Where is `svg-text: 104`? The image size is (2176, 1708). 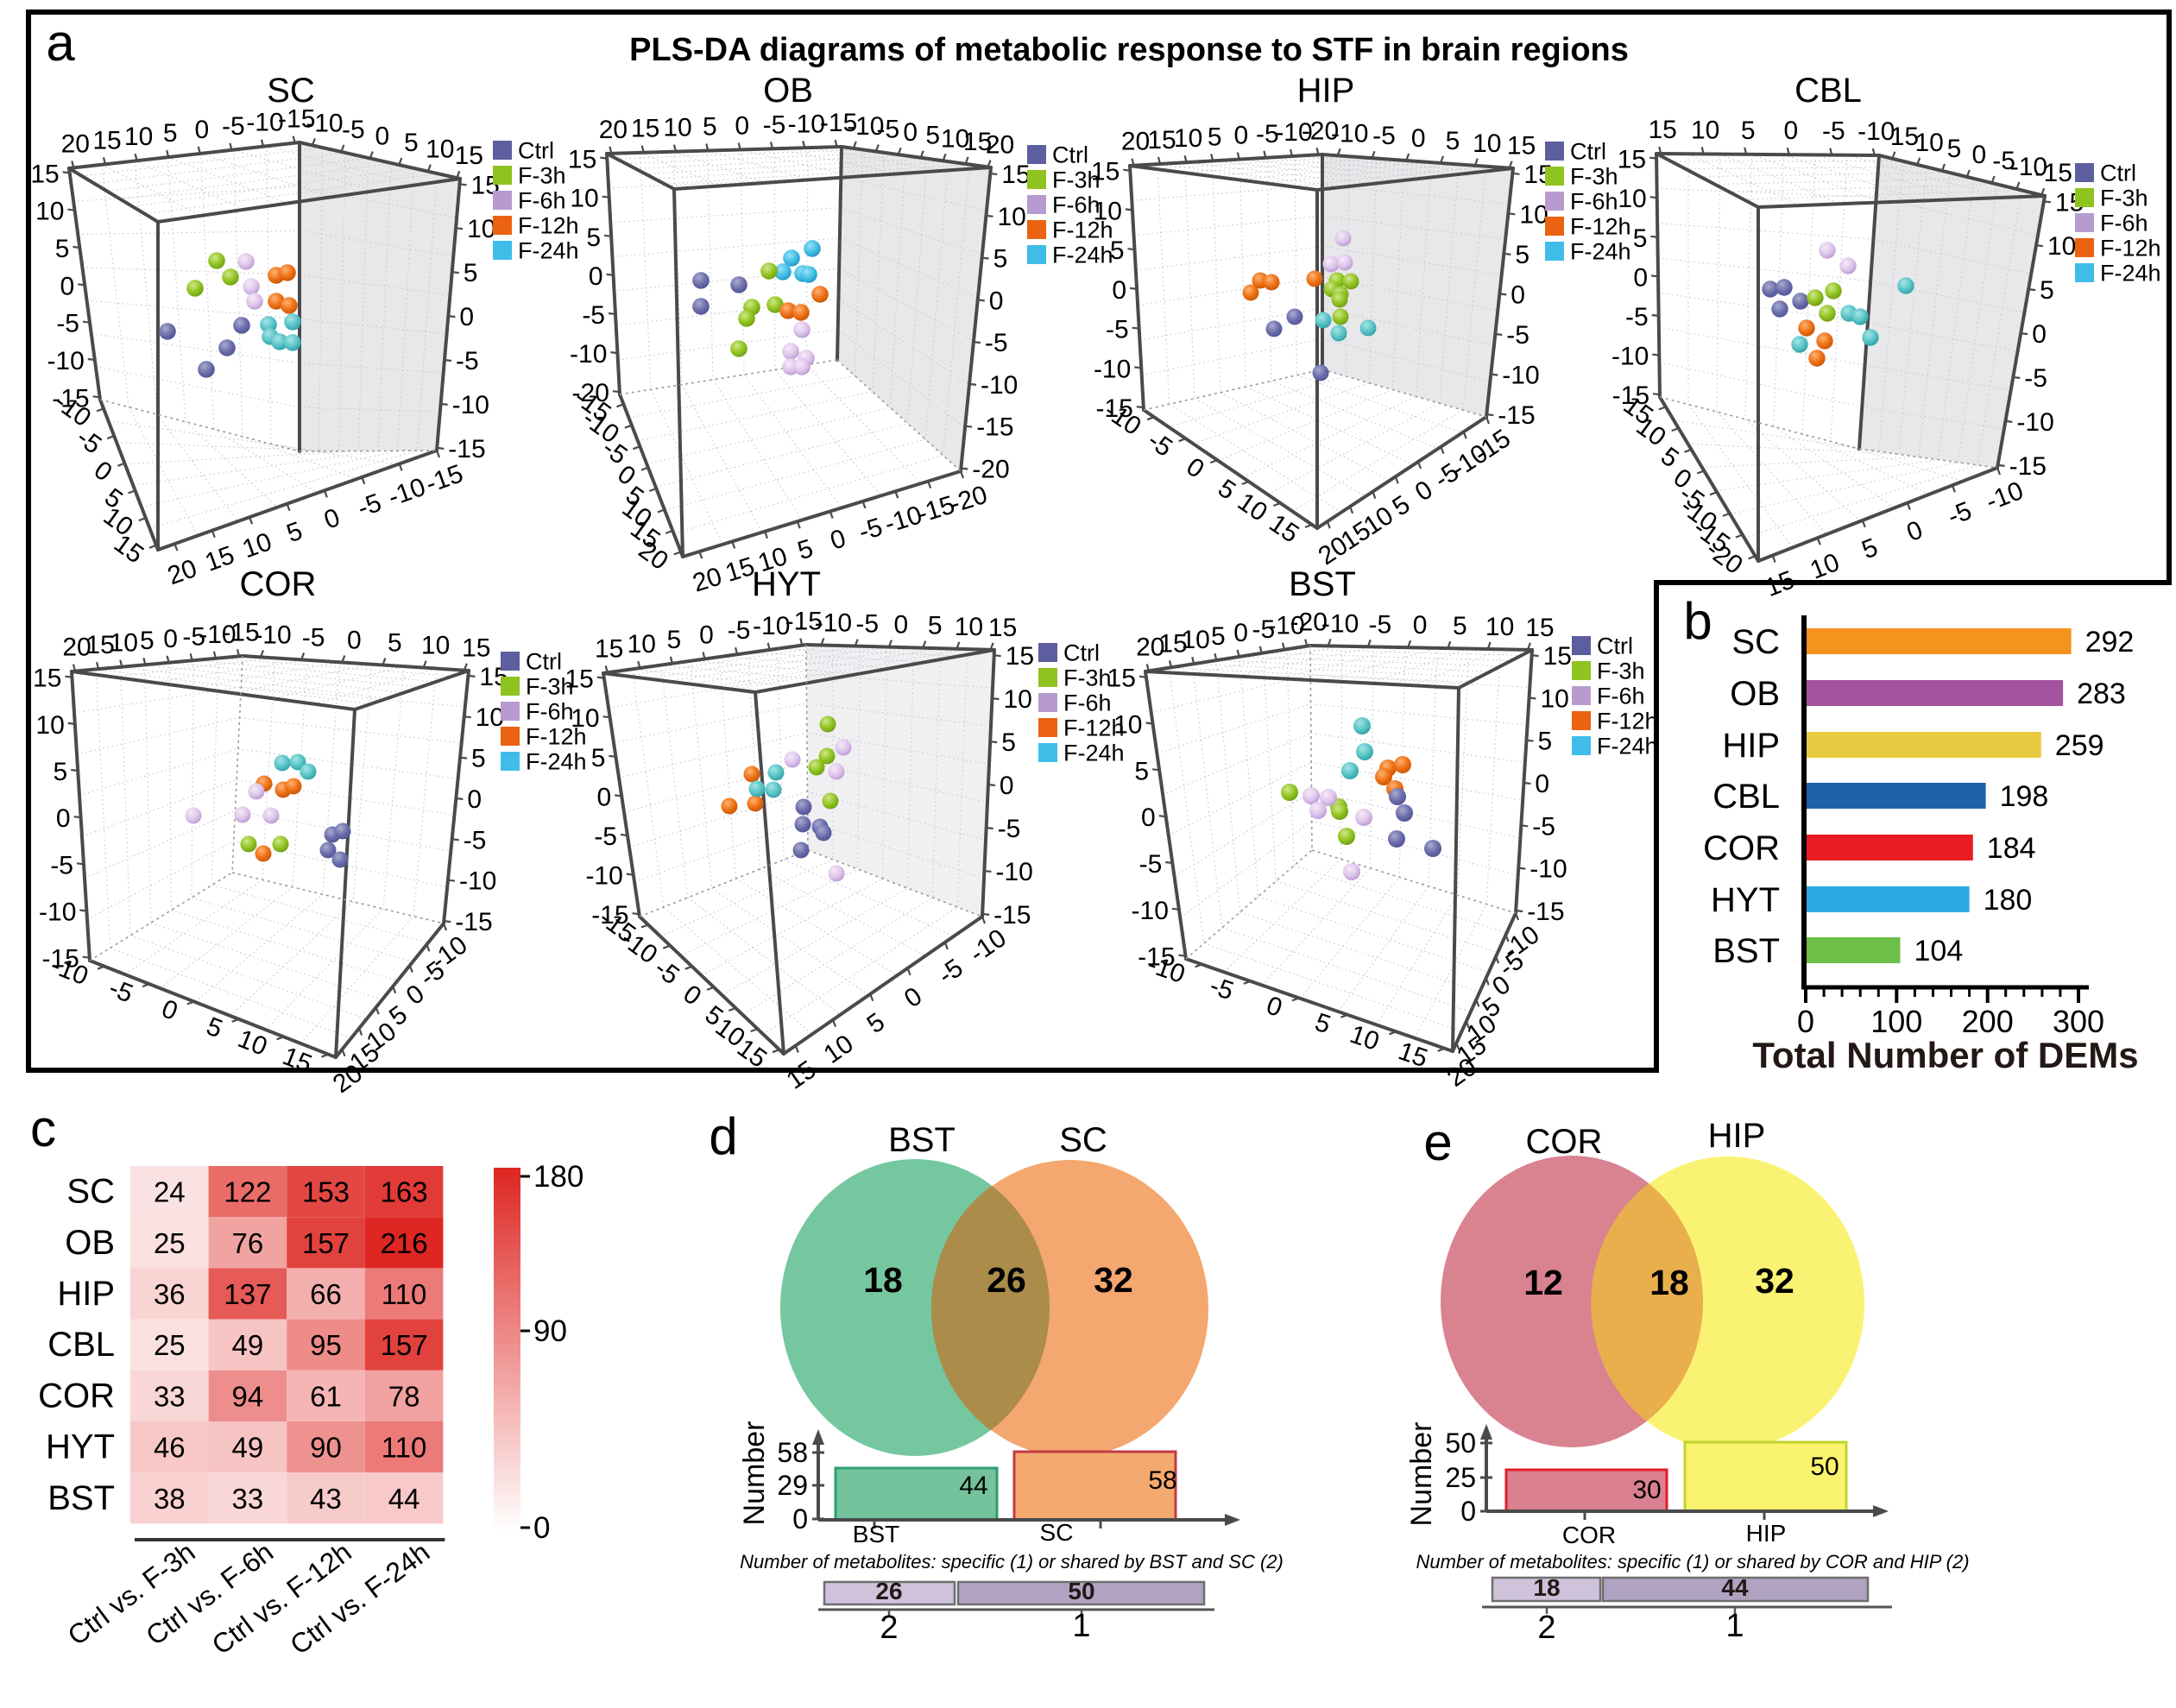 svg-text: 104 is located at coordinates (1939, 951).